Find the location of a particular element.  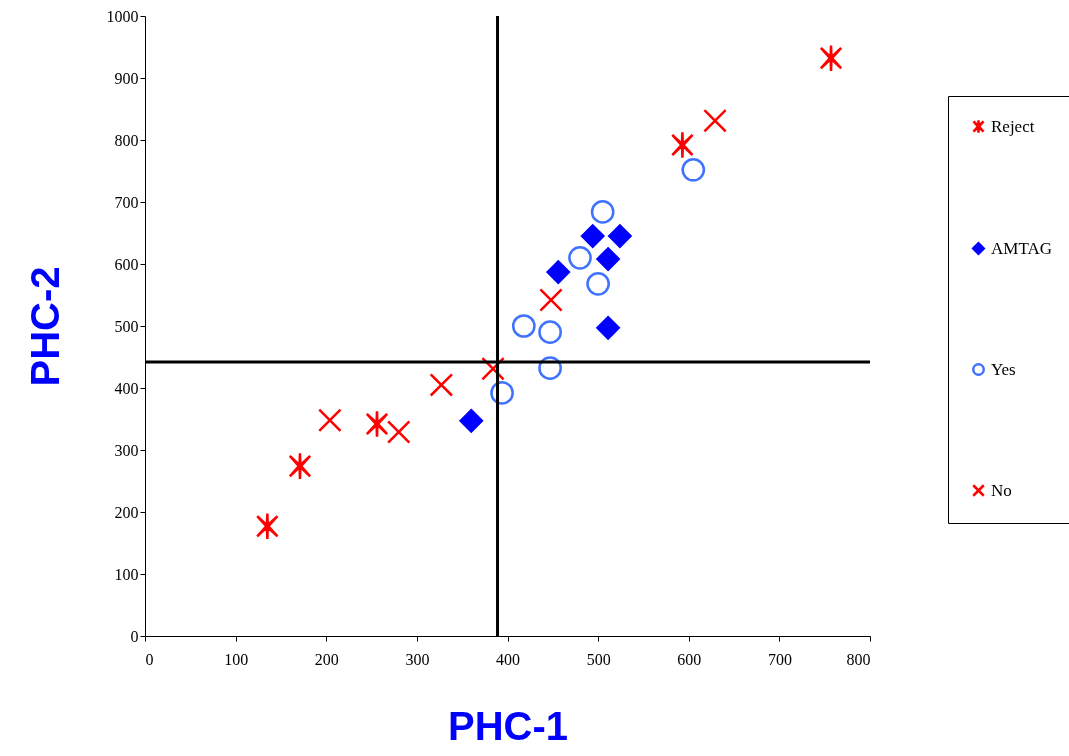

y-tick-label: 1000 is located at coordinates (122, 16).